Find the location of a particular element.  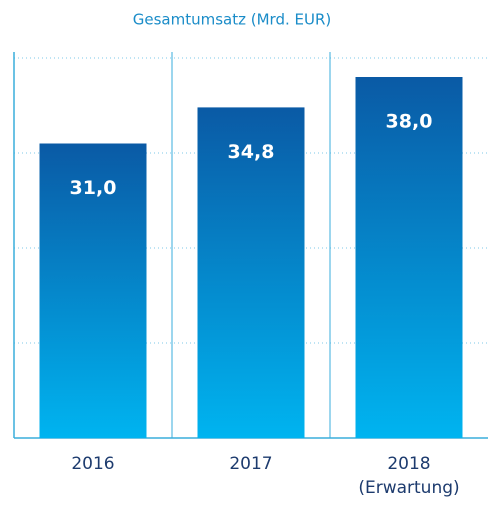

value-label: 31,0 is located at coordinates (93, 188).